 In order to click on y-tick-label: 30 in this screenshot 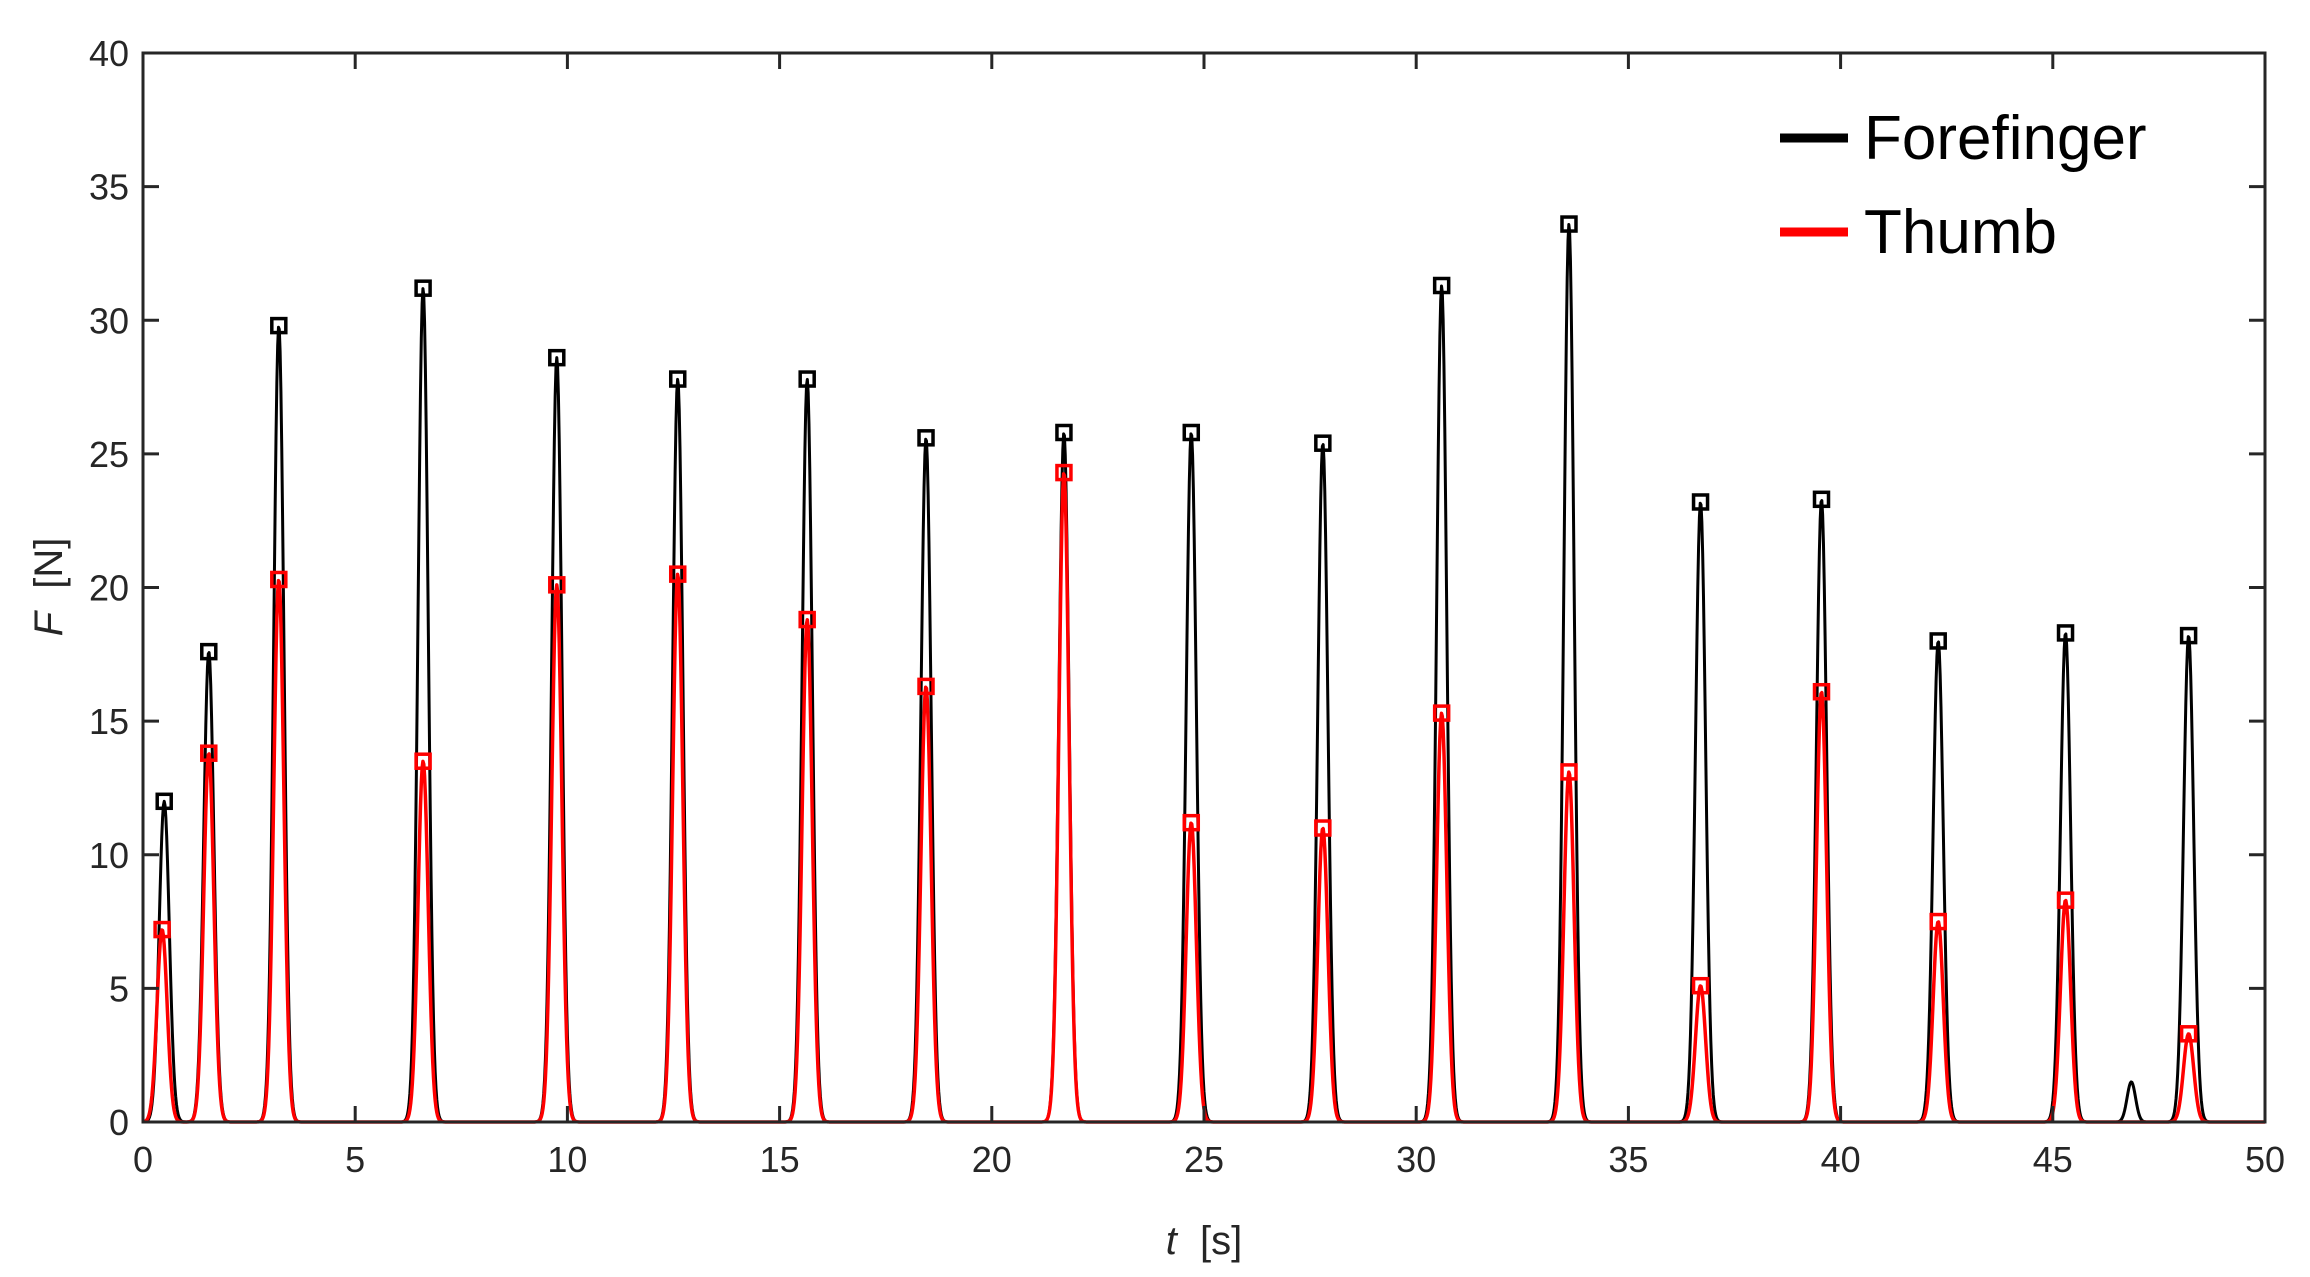, I will do `click(109, 320)`.